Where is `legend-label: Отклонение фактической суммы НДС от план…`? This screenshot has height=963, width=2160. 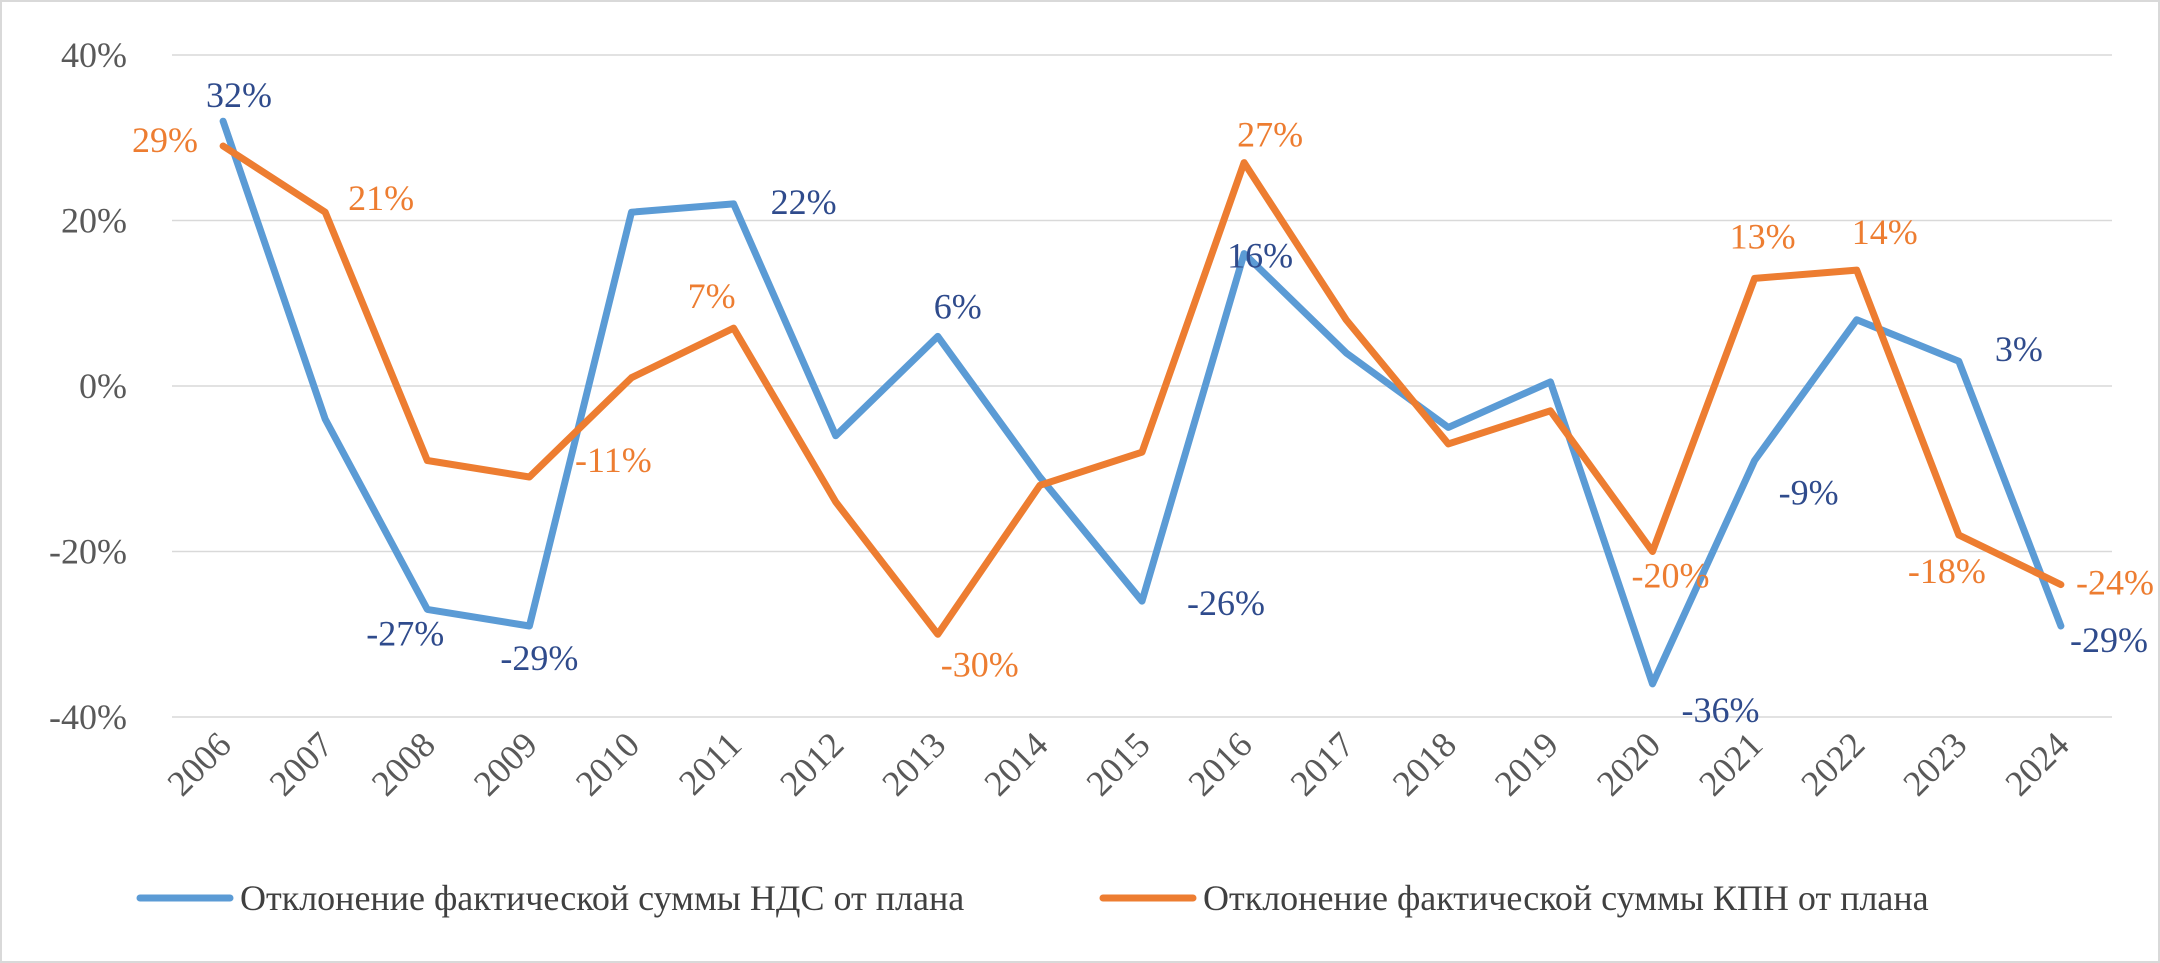 legend-label: Отклонение фактической суммы НДС от план… is located at coordinates (602, 898).